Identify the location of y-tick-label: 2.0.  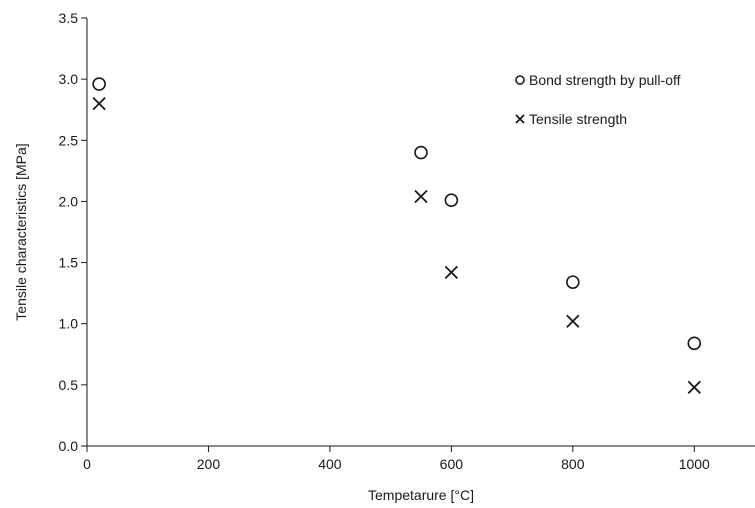
(69, 201).